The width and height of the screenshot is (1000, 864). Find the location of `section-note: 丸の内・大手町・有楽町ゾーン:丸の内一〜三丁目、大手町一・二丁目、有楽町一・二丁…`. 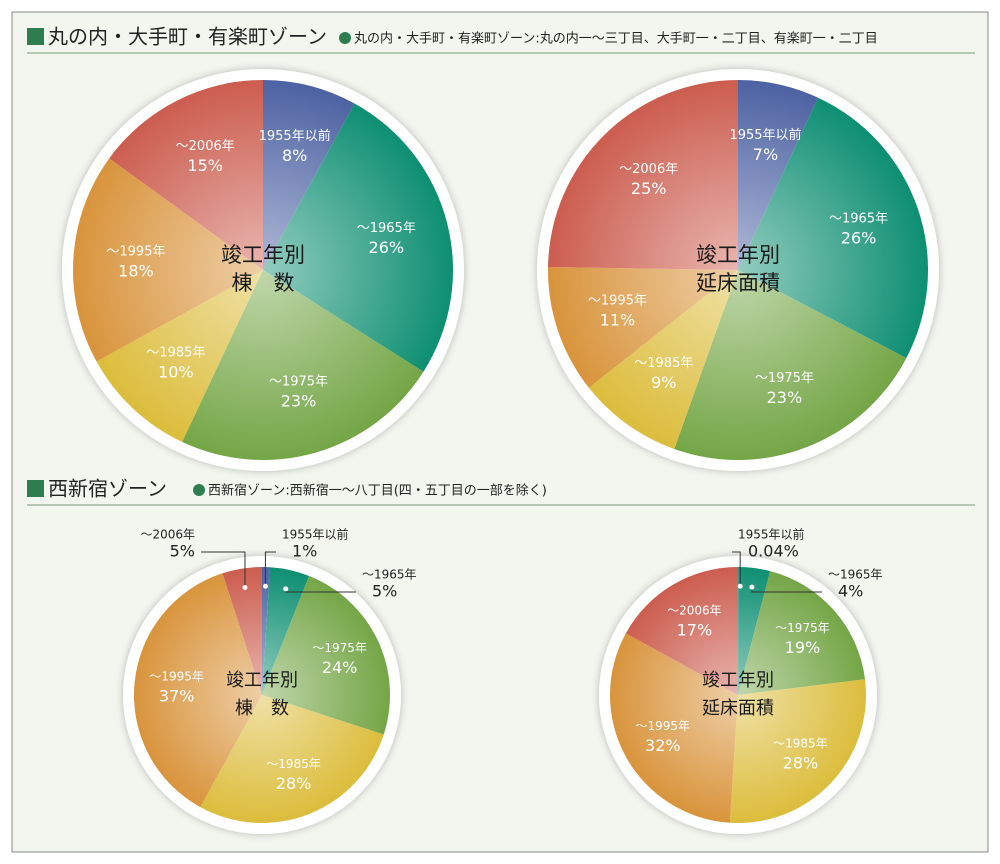

section-note: 丸の内・大手町・有楽町ゾーン:丸の内一〜三丁目、大手町一・二丁目、有楽町一・二丁… is located at coordinates (616, 39).